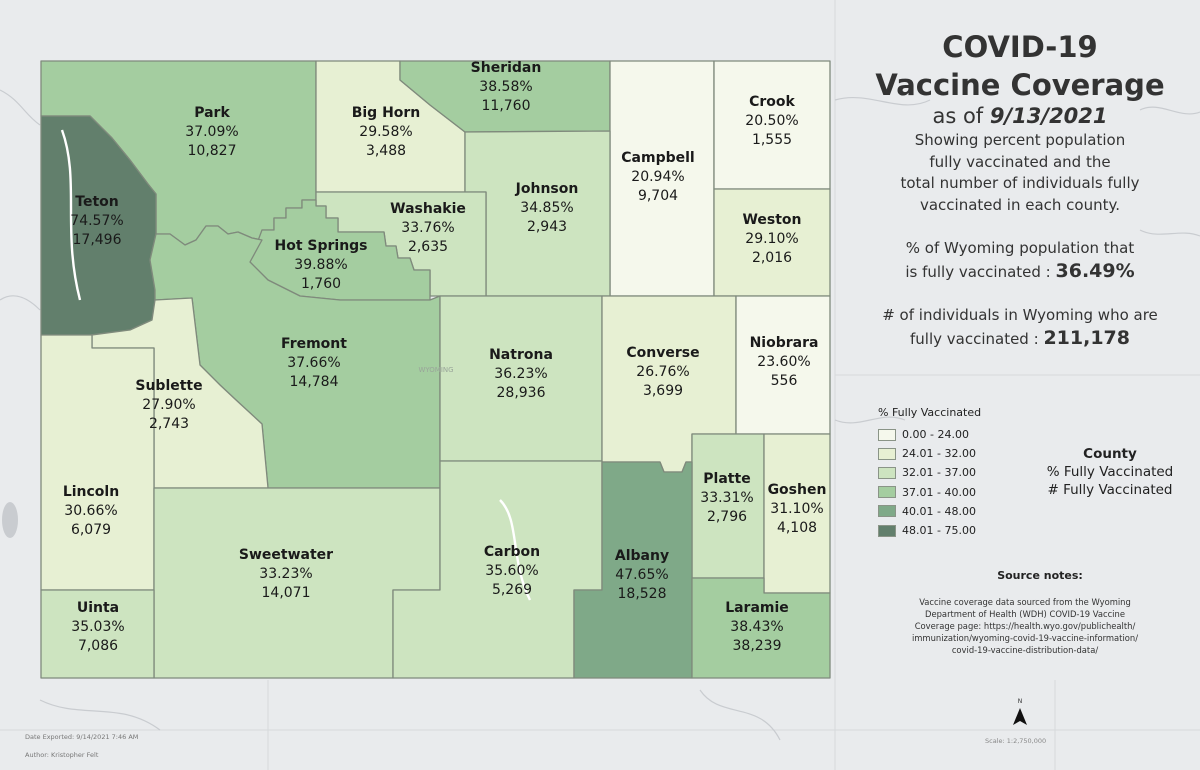 The width and height of the screenshot is (1200, 770). What do you see at coordinates (772, 258) in the screenshot?
I see `county-count: 2,016` at bounding box center [772, 258].